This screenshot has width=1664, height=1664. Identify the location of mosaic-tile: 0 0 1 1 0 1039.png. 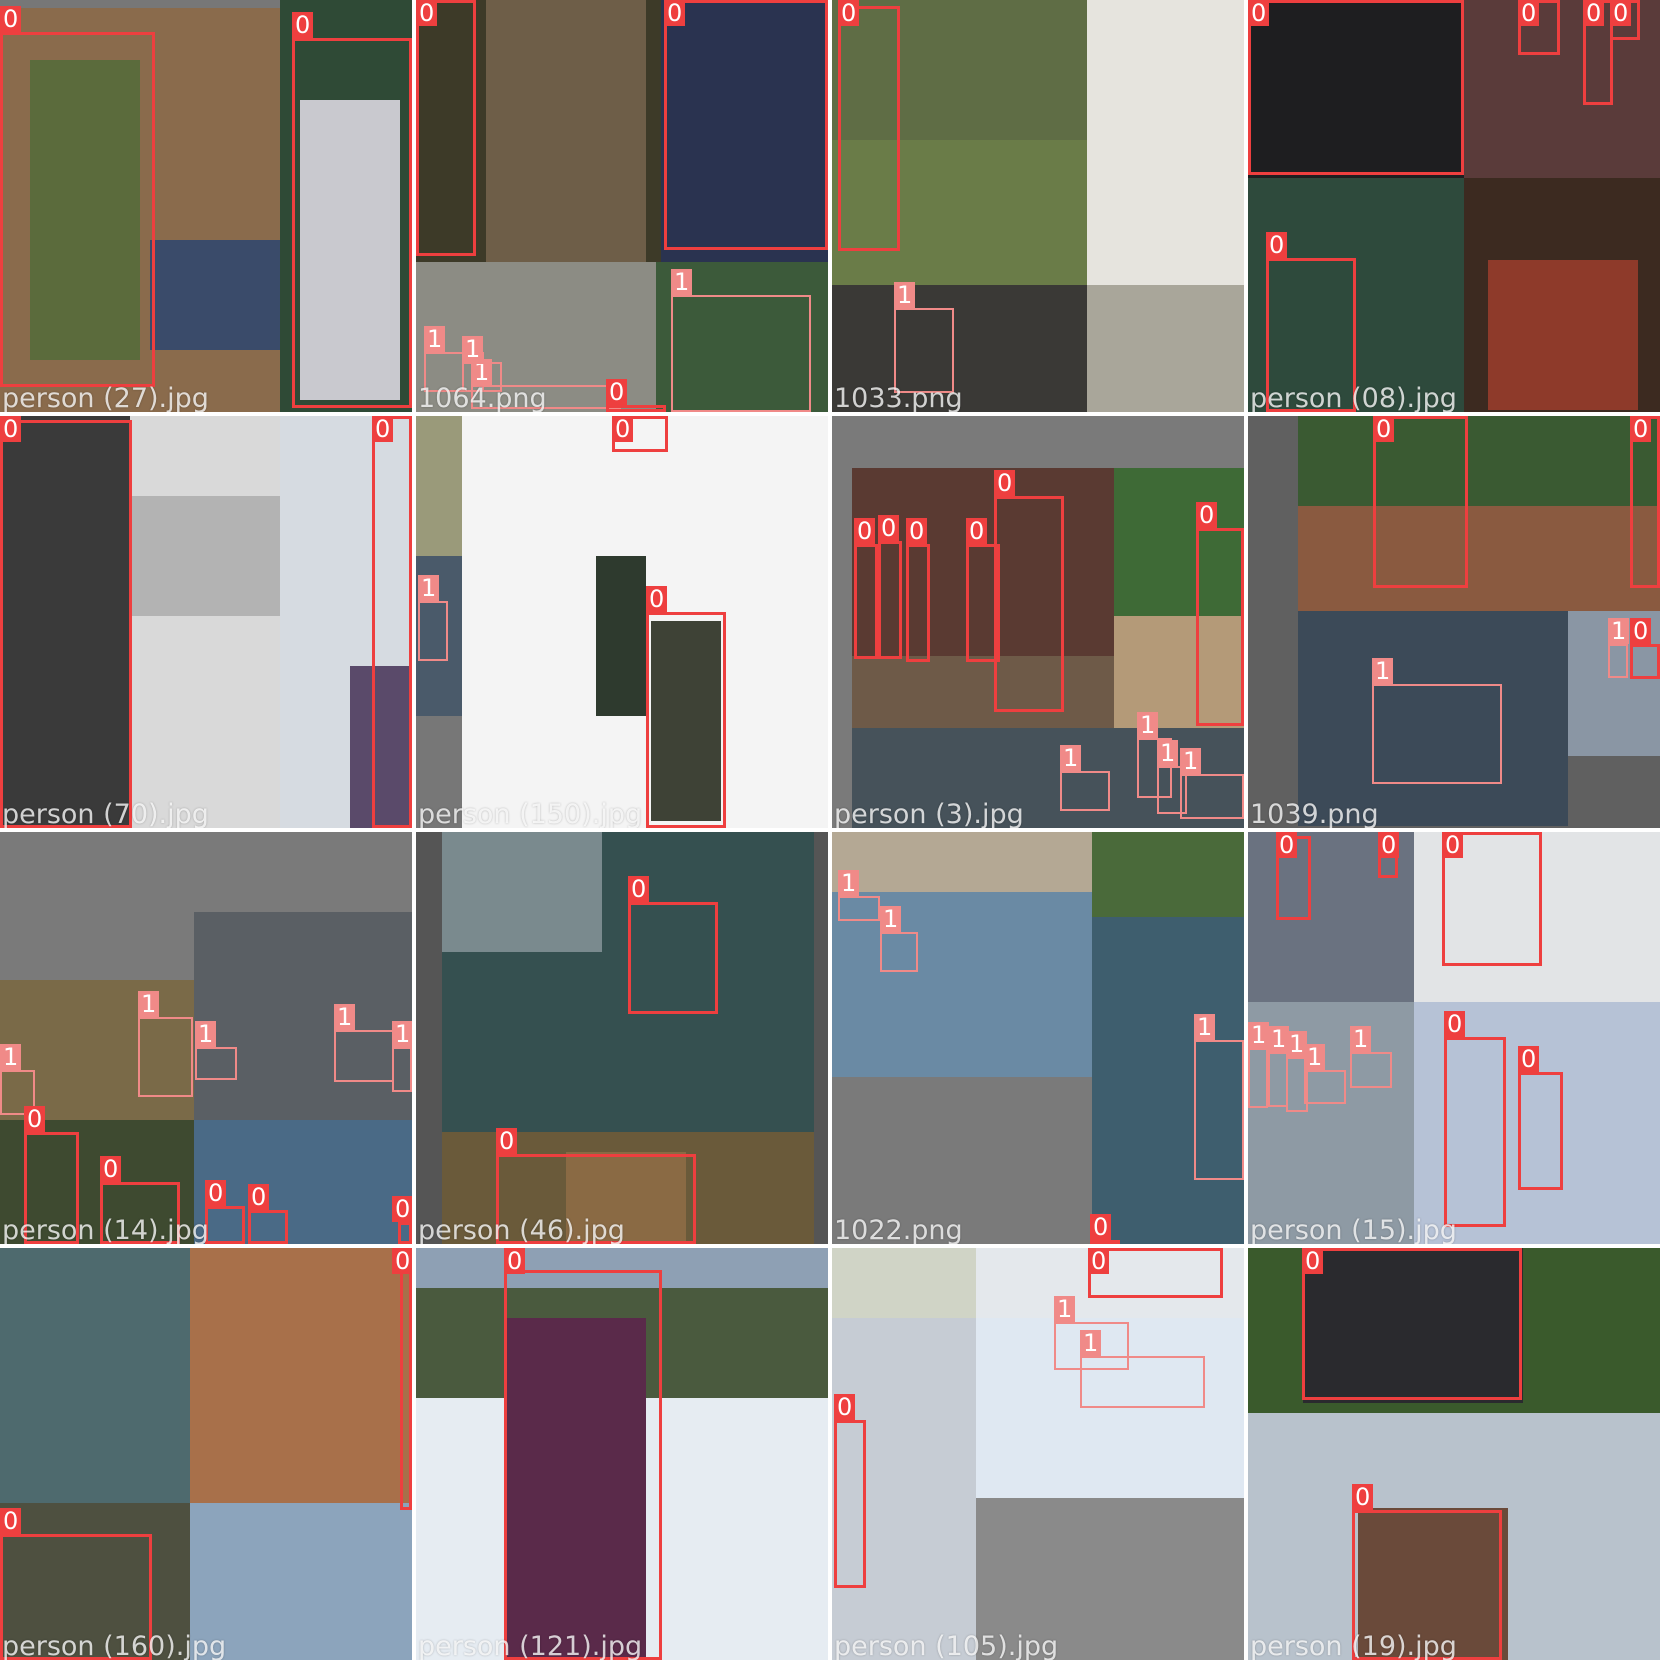
(1454, 622).